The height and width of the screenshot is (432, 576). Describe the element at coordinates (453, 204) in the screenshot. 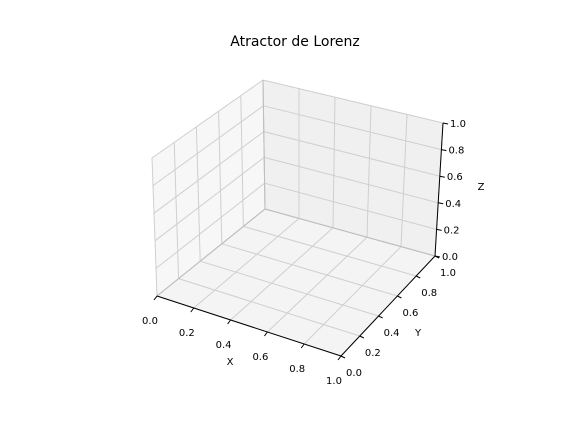

I see `z-tick-label: 0.4` at that location.